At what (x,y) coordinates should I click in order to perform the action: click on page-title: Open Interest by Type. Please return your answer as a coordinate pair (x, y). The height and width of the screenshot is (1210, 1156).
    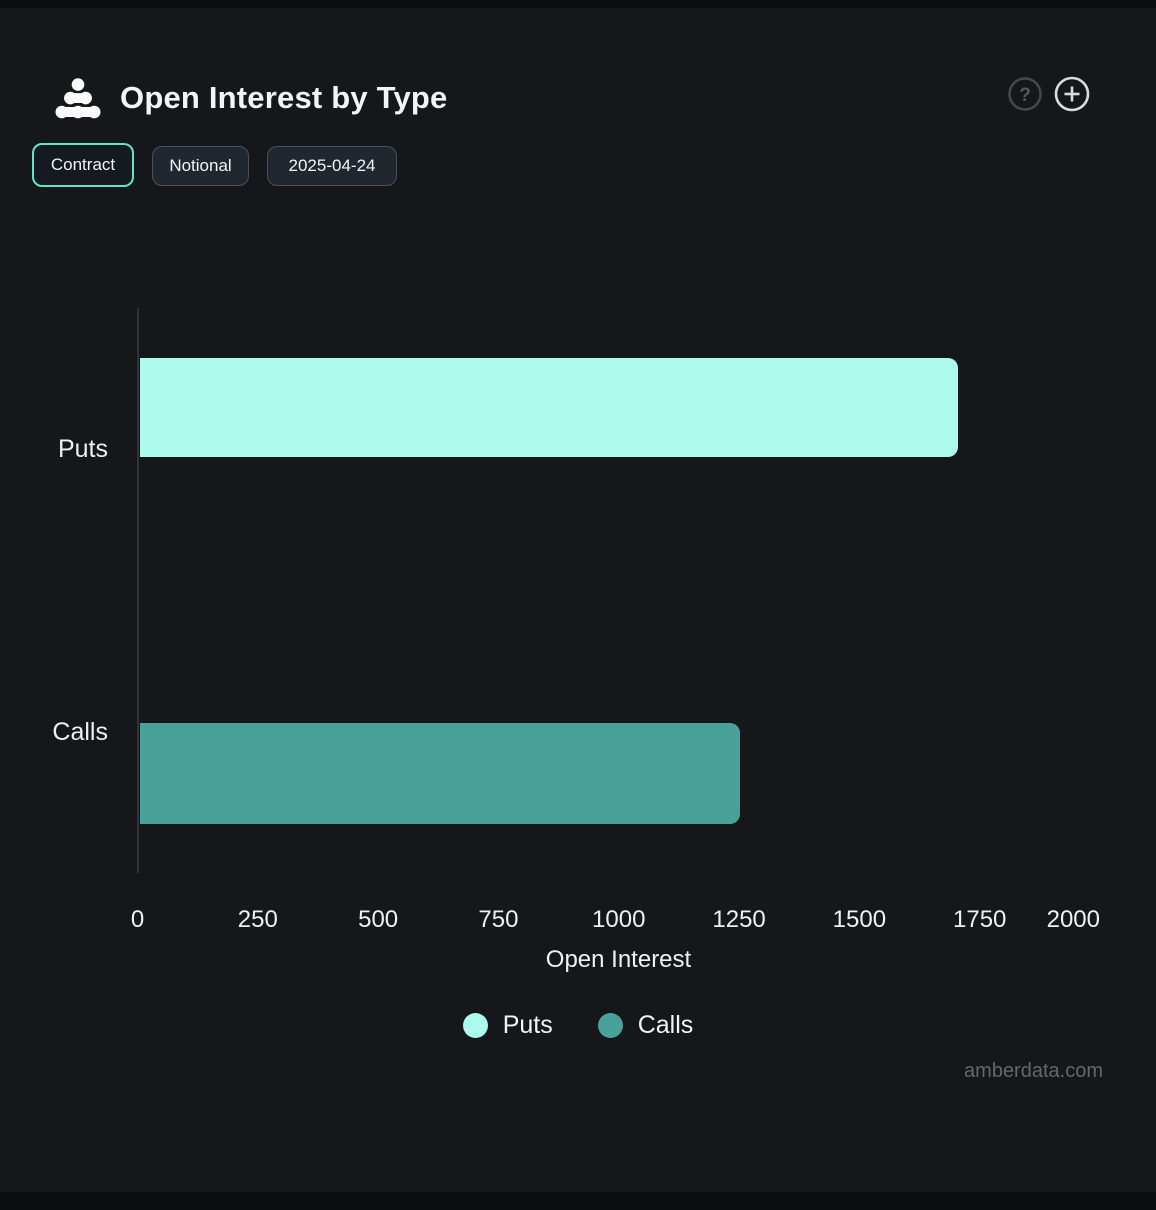
    Looking at the image, I should click on (284, 97).